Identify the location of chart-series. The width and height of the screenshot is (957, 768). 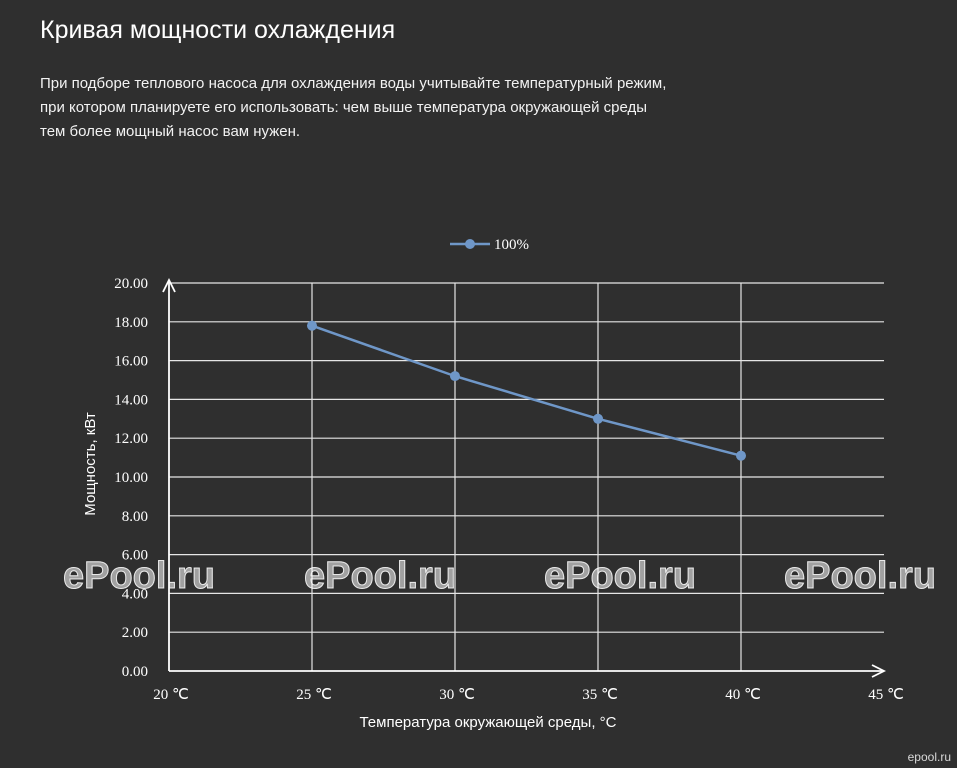
(526, 390).